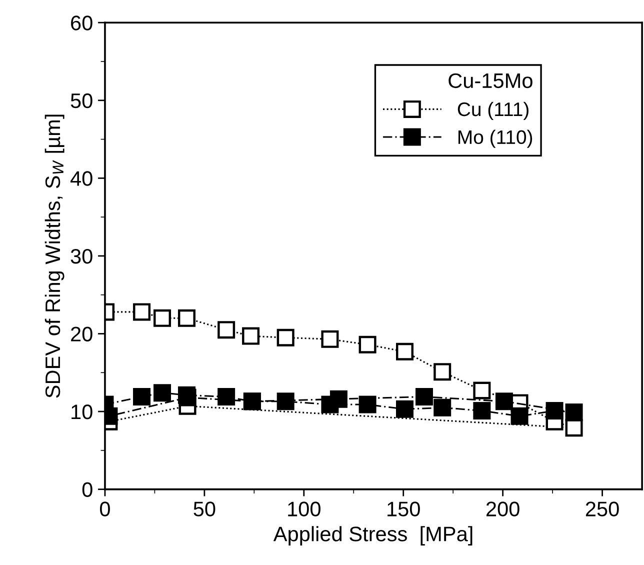 This screenshot has height=565, width=644. I want to click on y-tick-label: 50, so click(81, 100).